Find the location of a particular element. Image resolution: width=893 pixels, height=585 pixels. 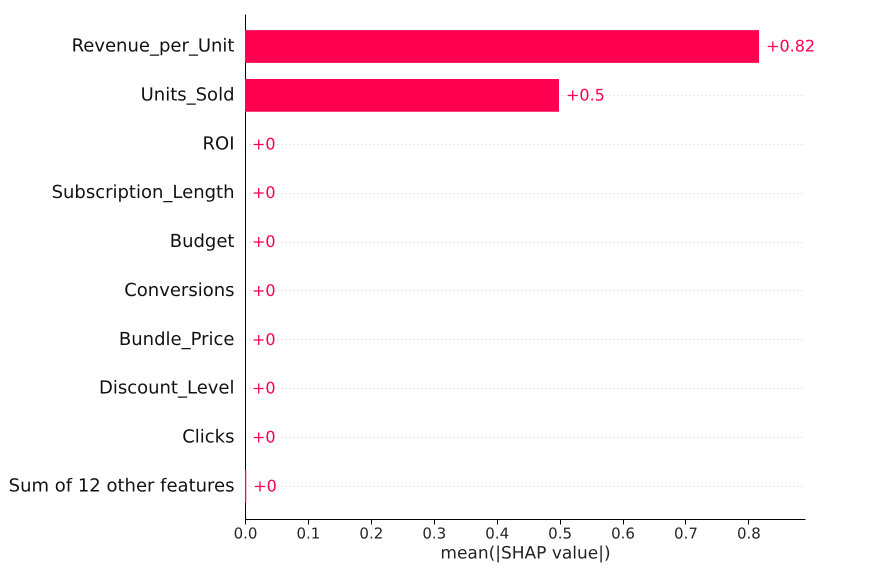

x-axis-title: mean(|SHAP value|) is located at coordinates (525, 554).